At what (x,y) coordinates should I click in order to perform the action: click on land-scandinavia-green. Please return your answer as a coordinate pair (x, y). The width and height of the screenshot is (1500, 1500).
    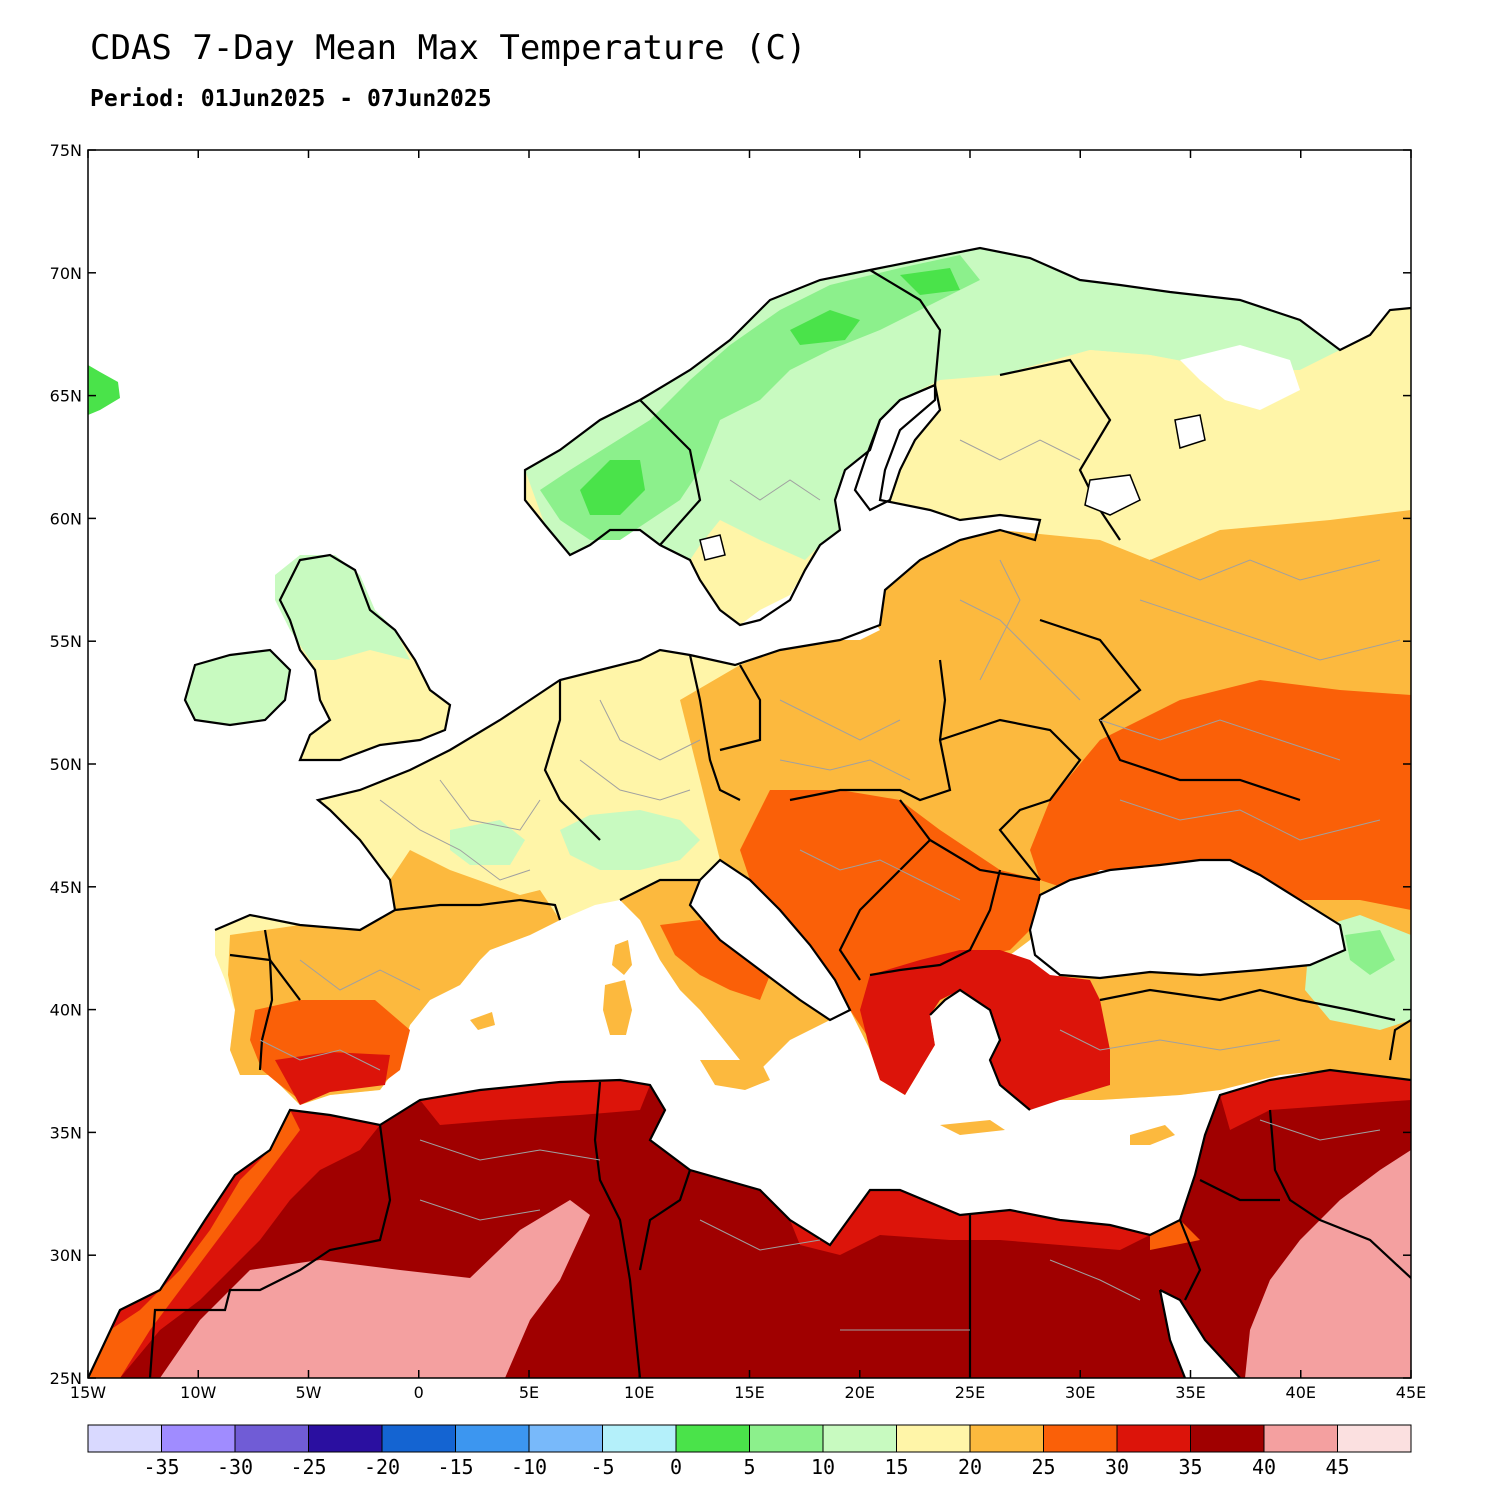
    Looking at the image, I should click on (760, 397).